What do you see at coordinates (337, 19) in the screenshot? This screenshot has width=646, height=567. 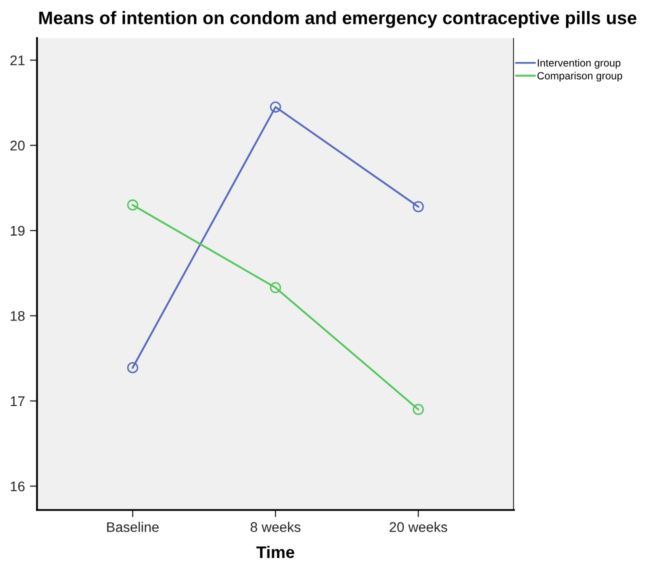 I see `chart-title: Means of intention on condom and emergency contraceptive pills use` at bounding box center [337, 19].